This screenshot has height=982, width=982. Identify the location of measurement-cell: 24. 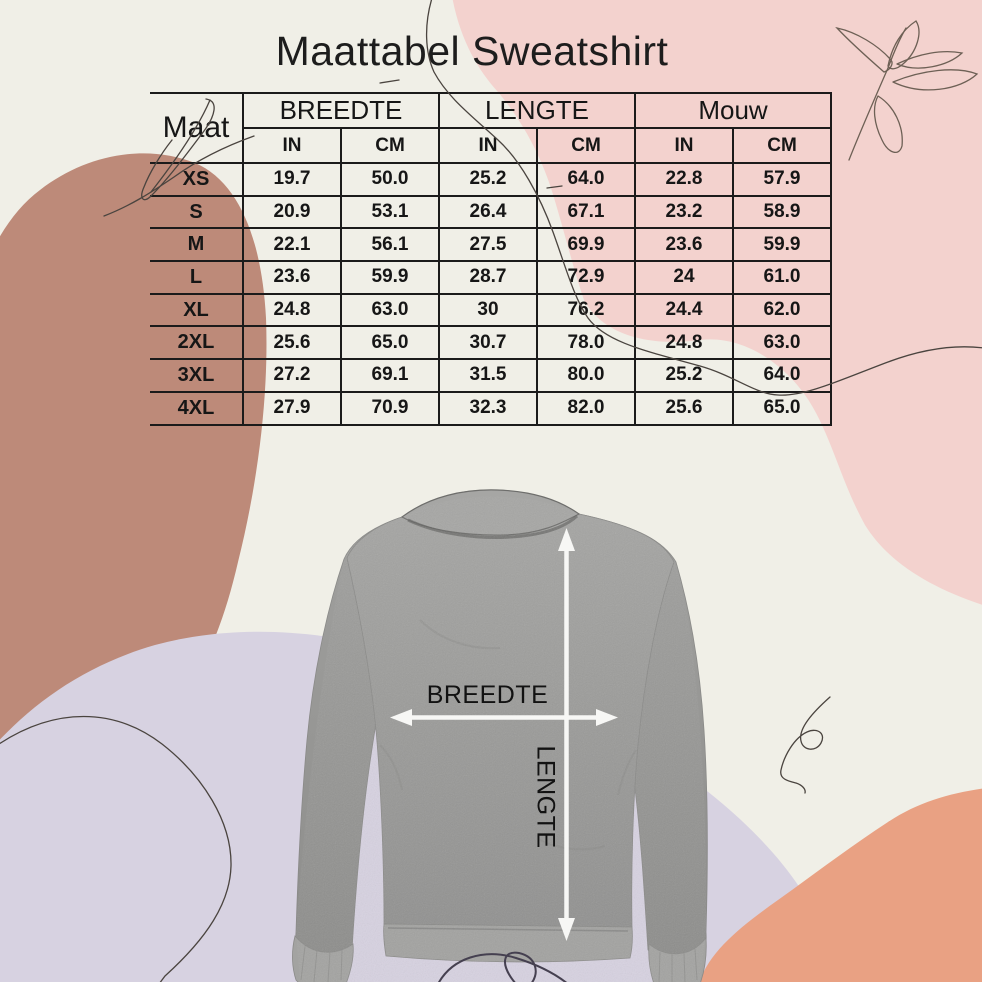
(684, 277).